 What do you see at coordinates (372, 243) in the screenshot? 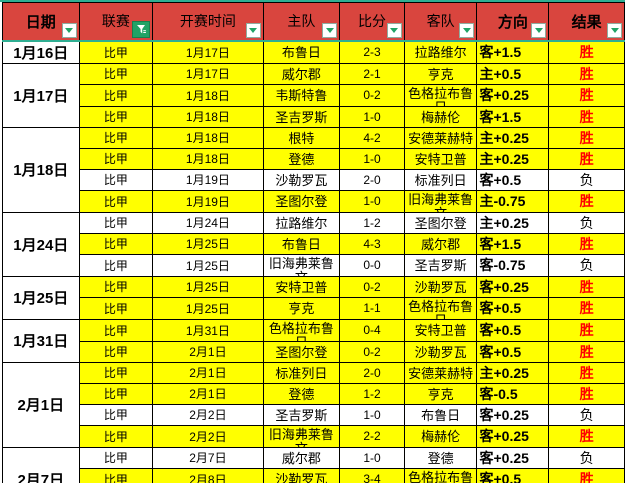
I see `cell-score: 4-3` at bounding box center [372, 243].